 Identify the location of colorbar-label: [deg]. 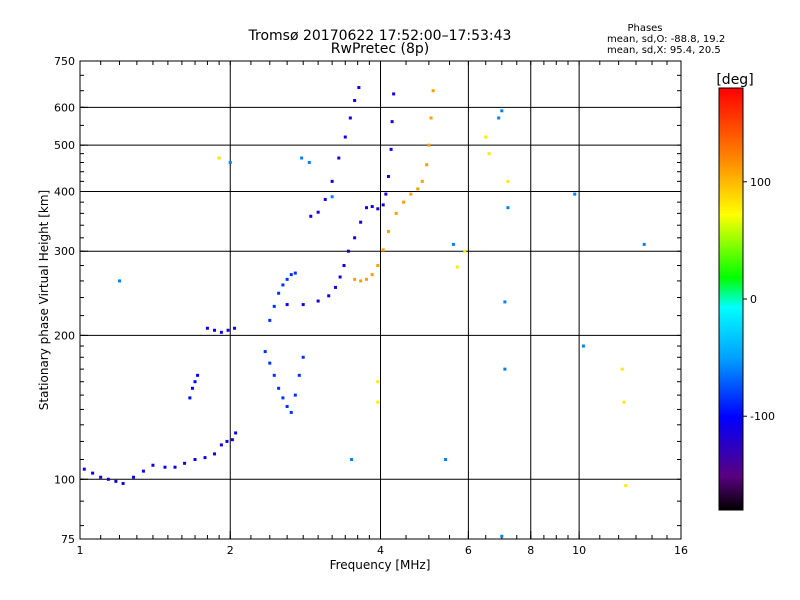
(734, 80).